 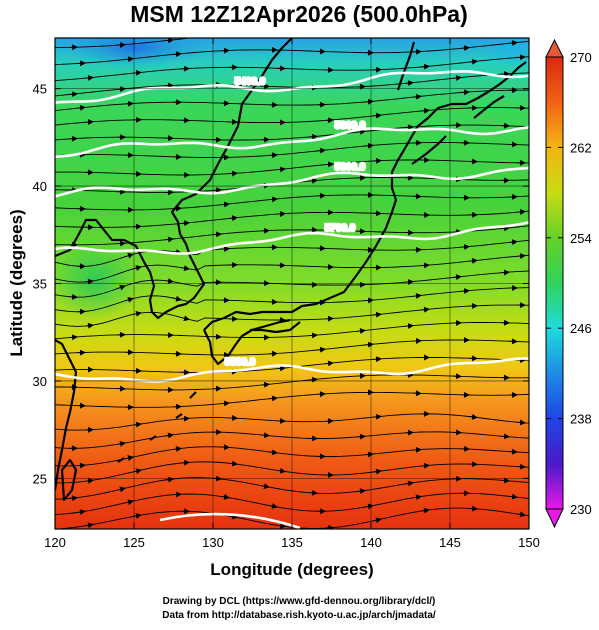 What do you see at coordinates (40, 186) in the screenshot?
I see `y-tick-label: 40` at bounding box center [40, 186].